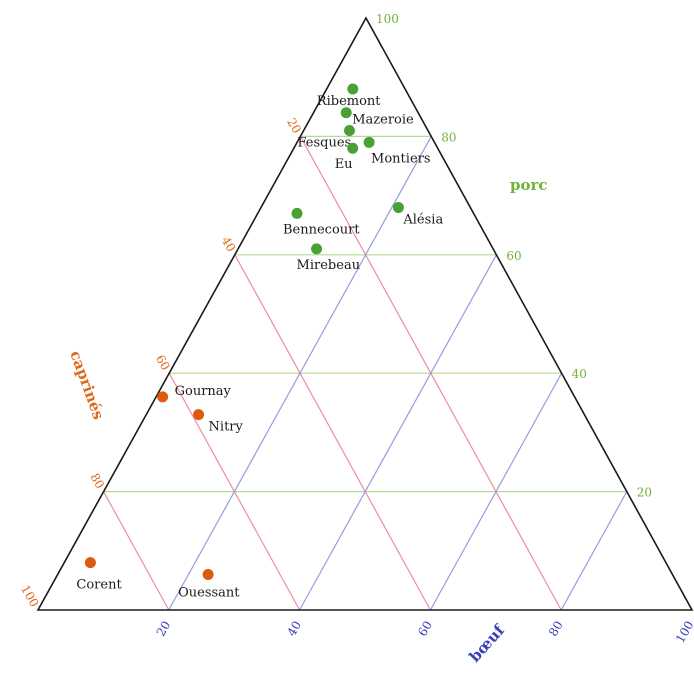 This screenshot has height=677, width=694. Describe the element at coordinates (209, 592) in the screenshot. I see `point-label-ouessant: Ouessant` at that location.